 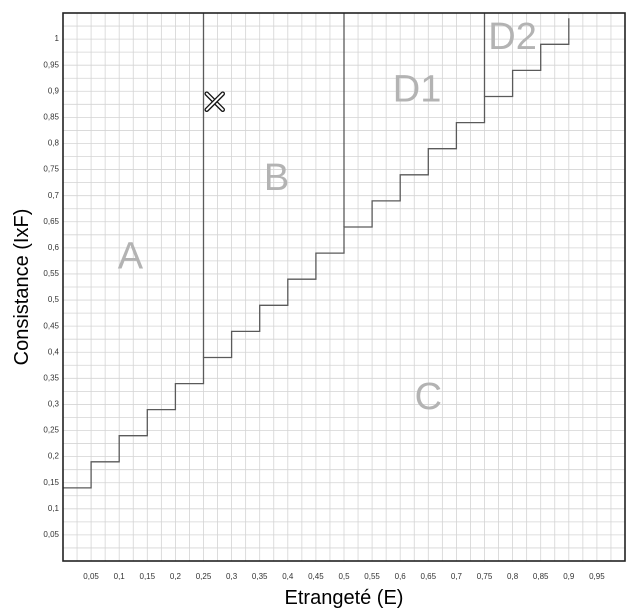 I want to click on y-tick-label: 0,6, so click(x=54, y=247).